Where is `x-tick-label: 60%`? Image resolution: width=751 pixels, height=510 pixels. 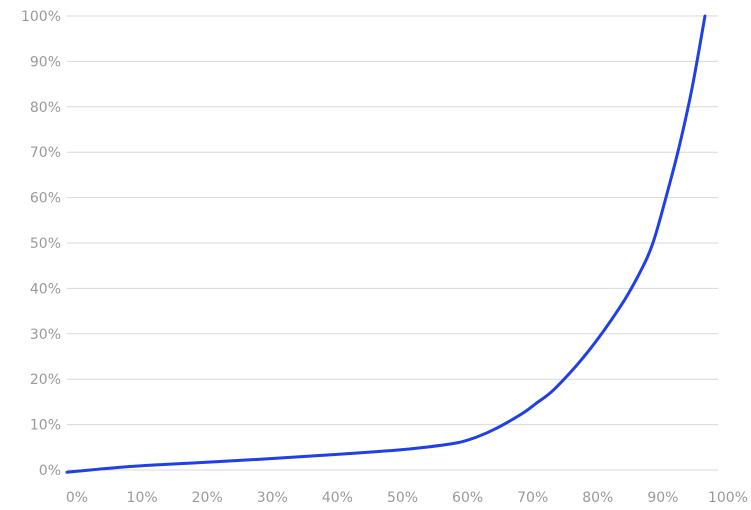 x-tick-label: 60% is located at coordinates (467, 498).